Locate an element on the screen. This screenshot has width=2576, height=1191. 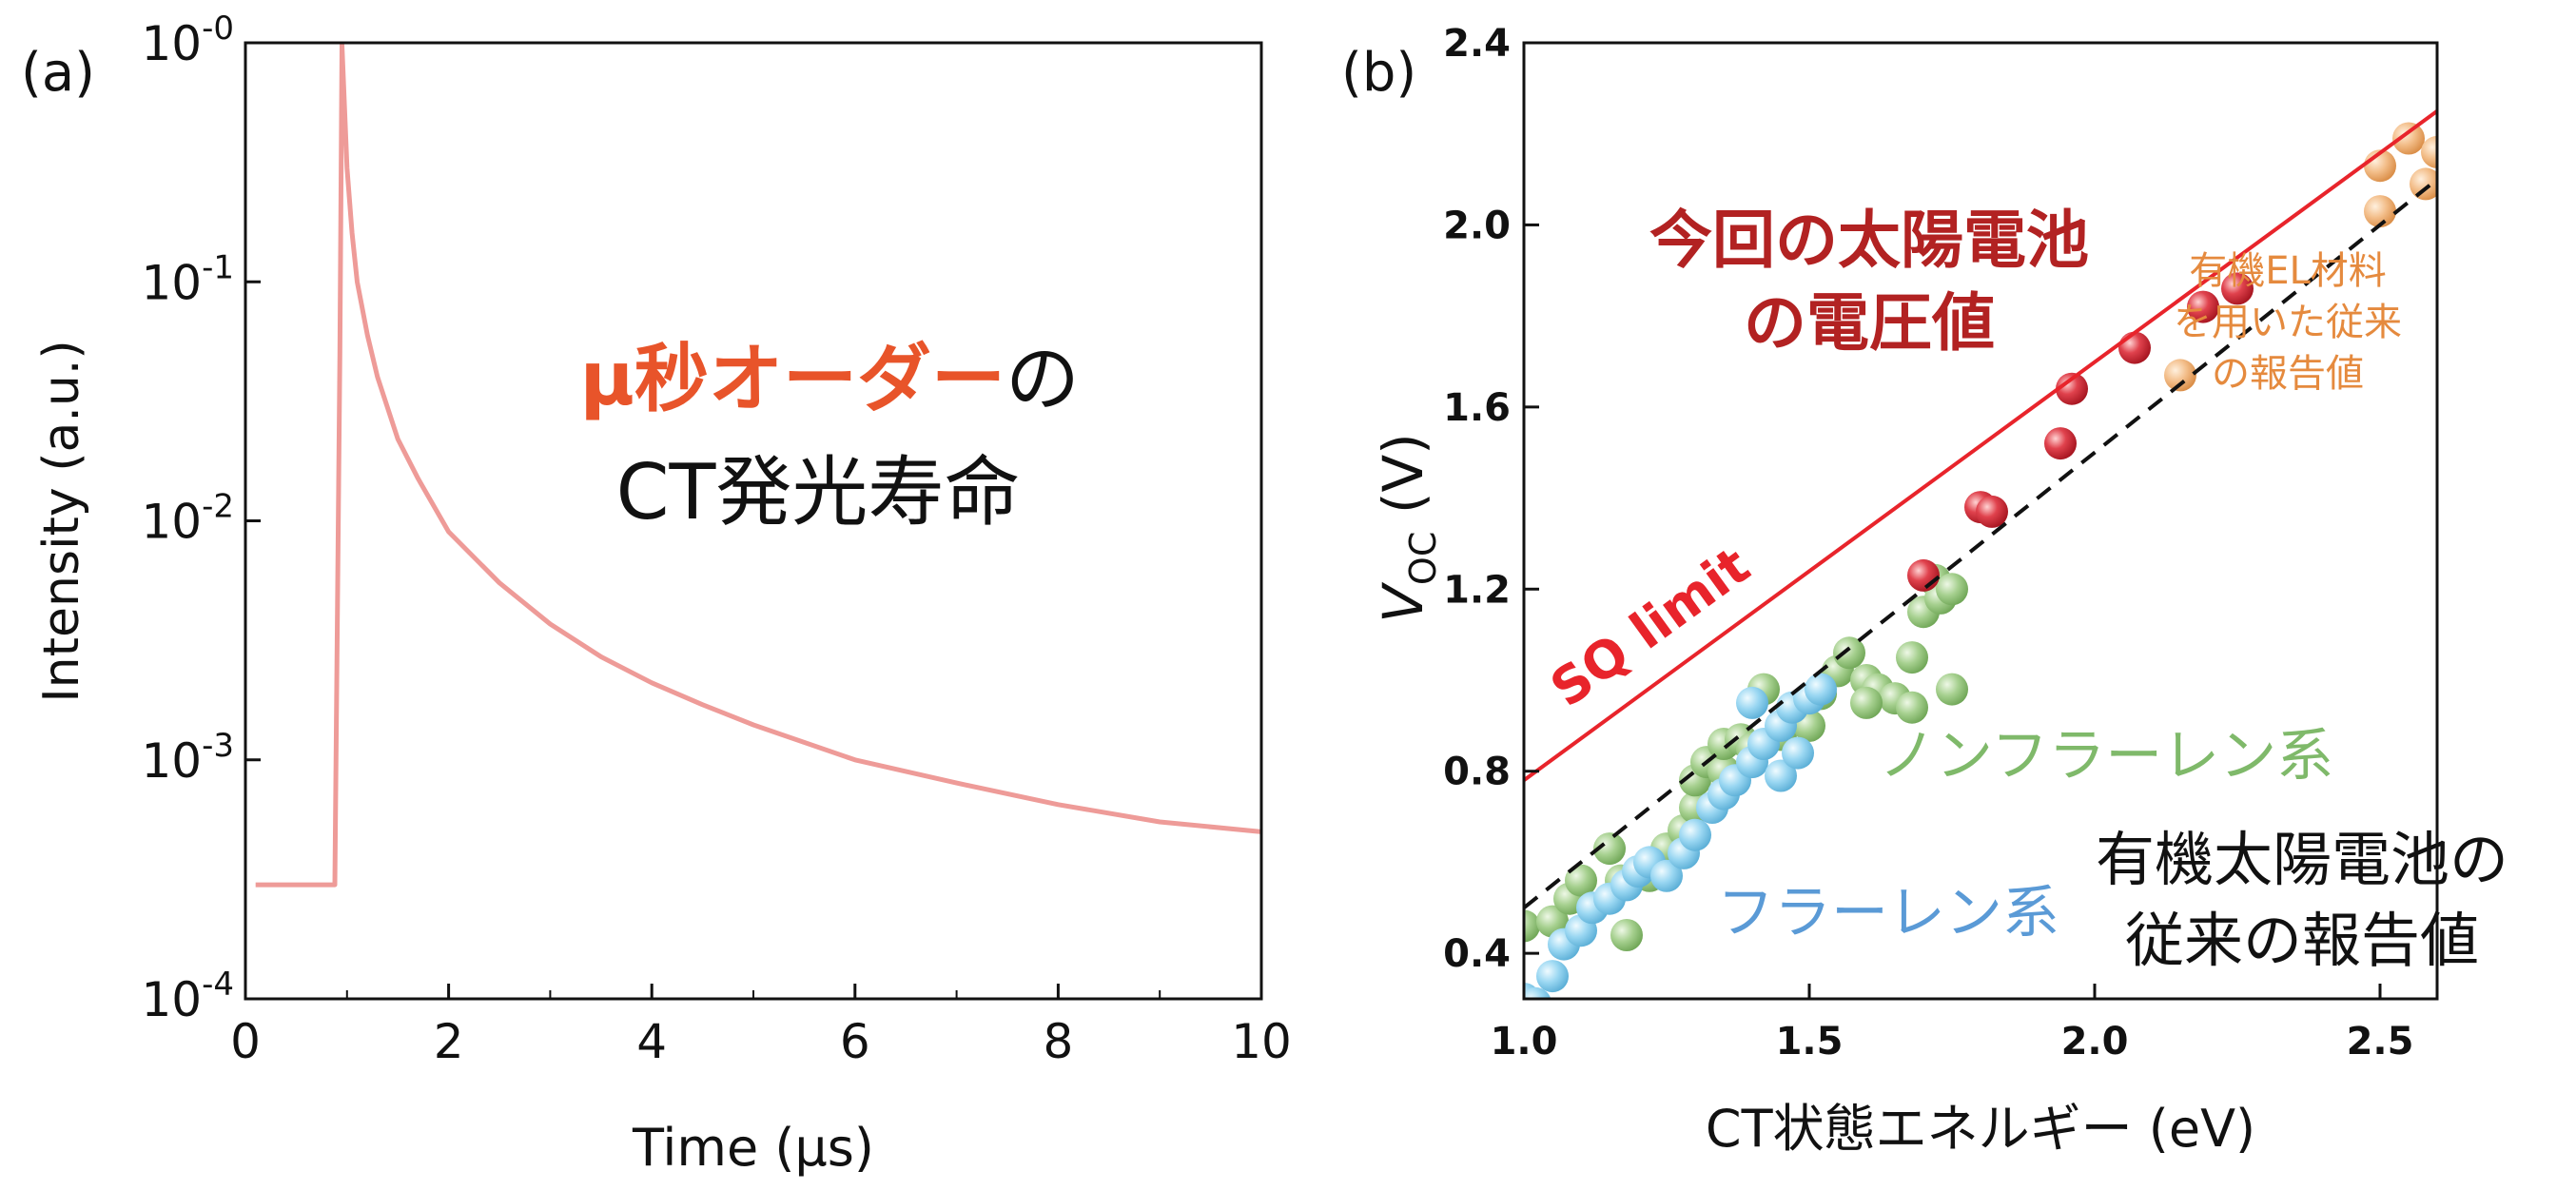
x-tick-label-b: 1.5 is located at coordinates (1810, 1042).